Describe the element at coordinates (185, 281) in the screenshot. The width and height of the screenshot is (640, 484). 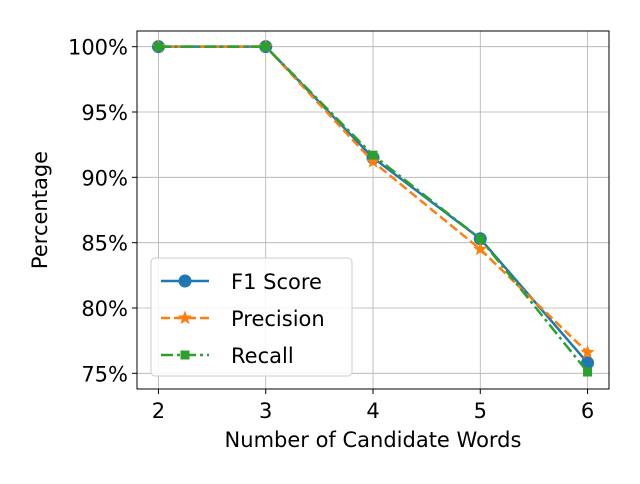
I see `legend-f1-score-marker` at that location.